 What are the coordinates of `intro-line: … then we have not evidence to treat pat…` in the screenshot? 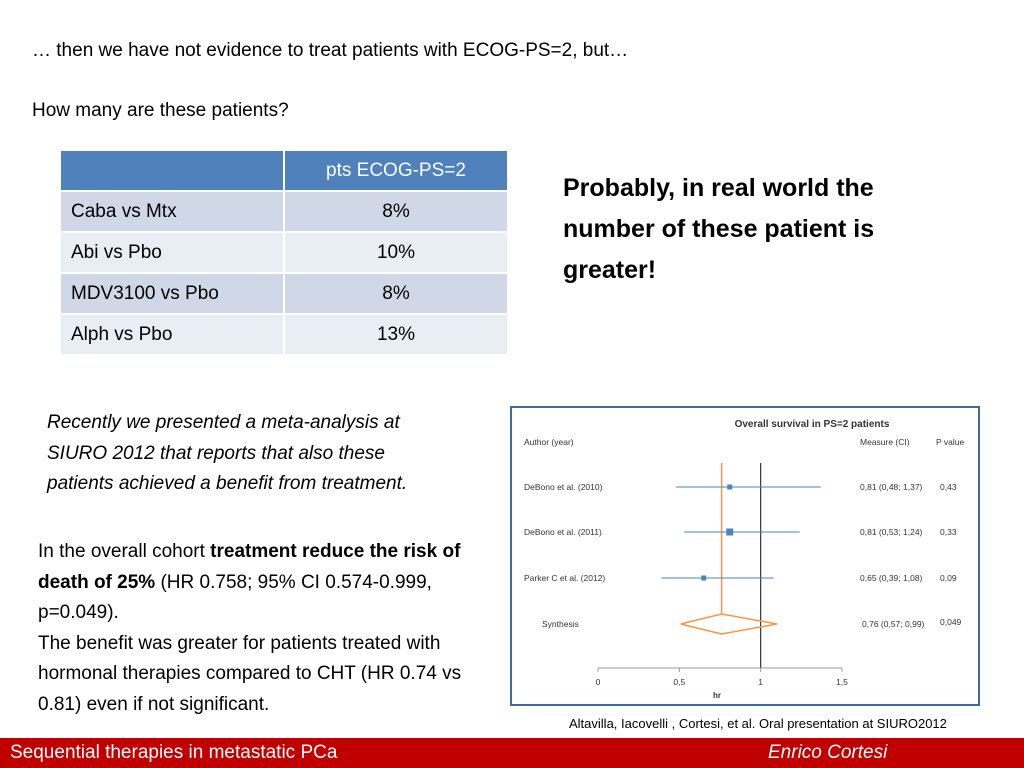 It's located at (330, 50).